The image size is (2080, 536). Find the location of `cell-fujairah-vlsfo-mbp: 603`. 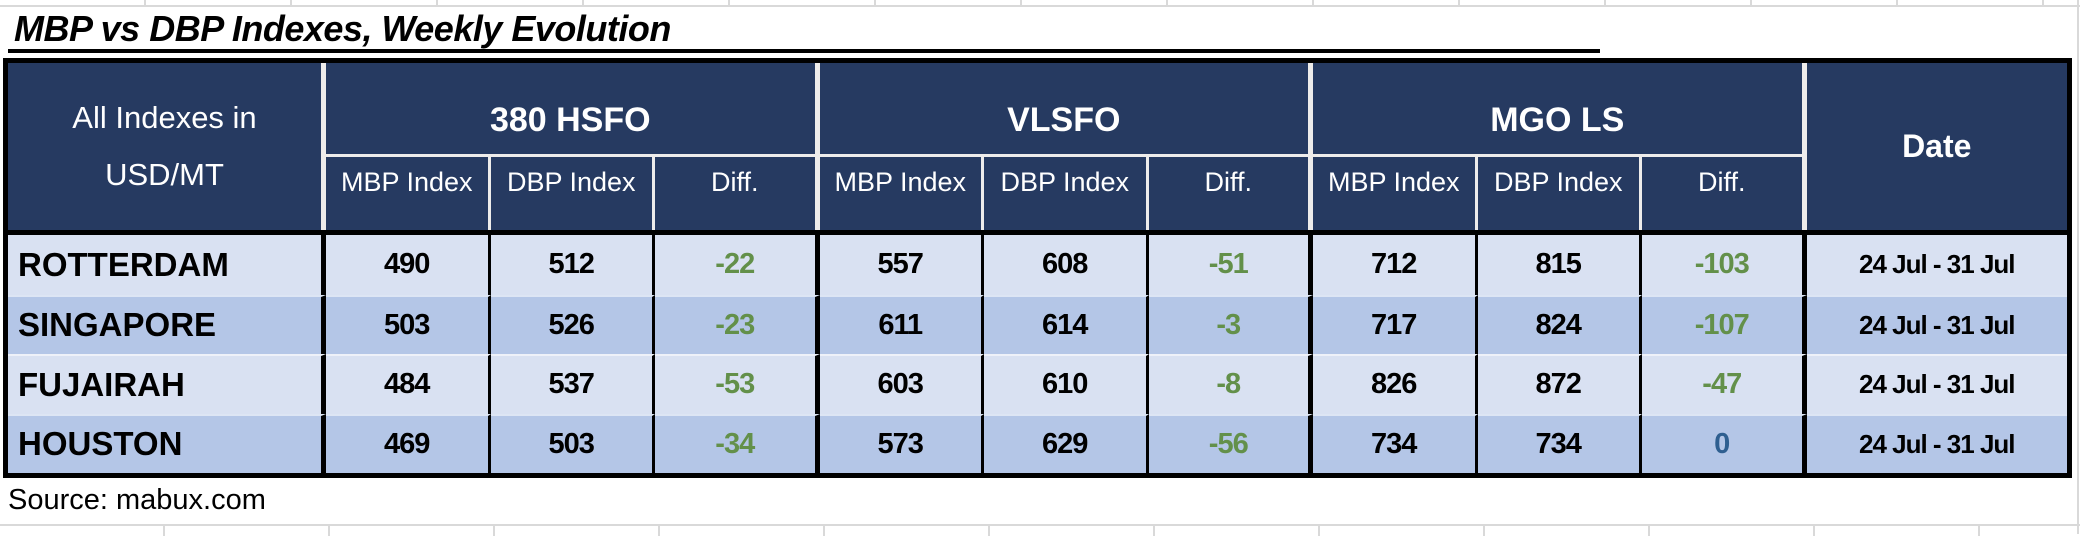

cell-fujairah-vlsfo-mbp: 603 is located at coordinates (901, 384).